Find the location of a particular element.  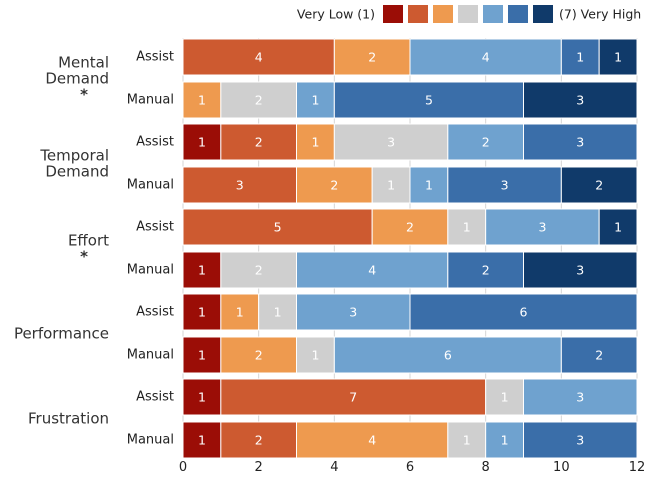

group-label: Demand is located at coordinates (77, 79).